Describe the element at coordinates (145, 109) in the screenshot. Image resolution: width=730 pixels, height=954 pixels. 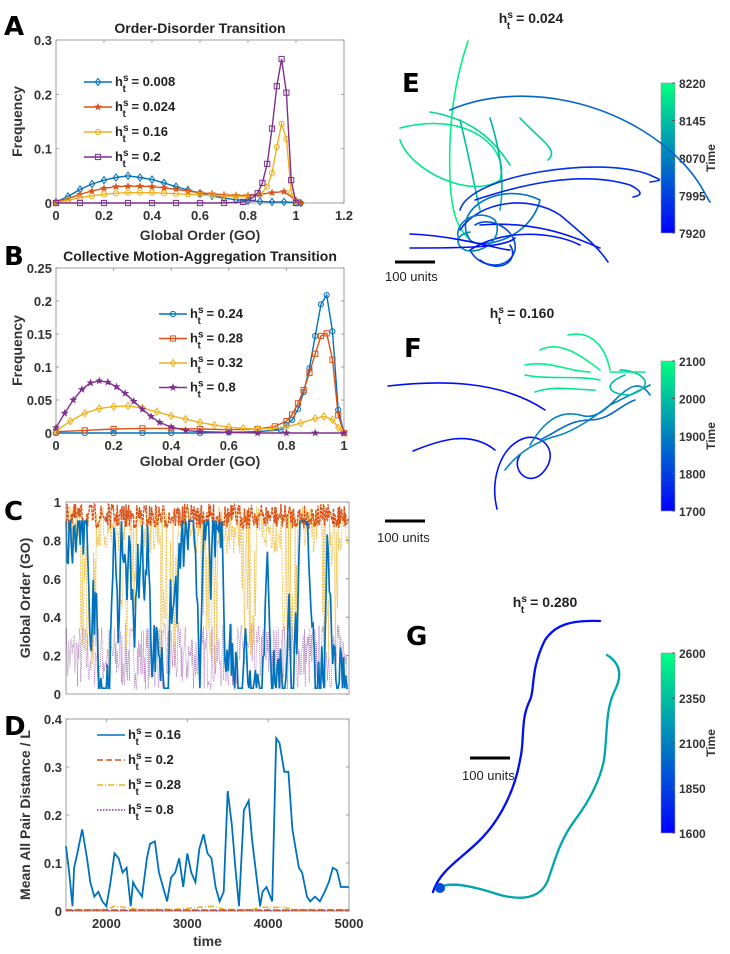
I see `legend-label: hs t = 0.024` at that location.